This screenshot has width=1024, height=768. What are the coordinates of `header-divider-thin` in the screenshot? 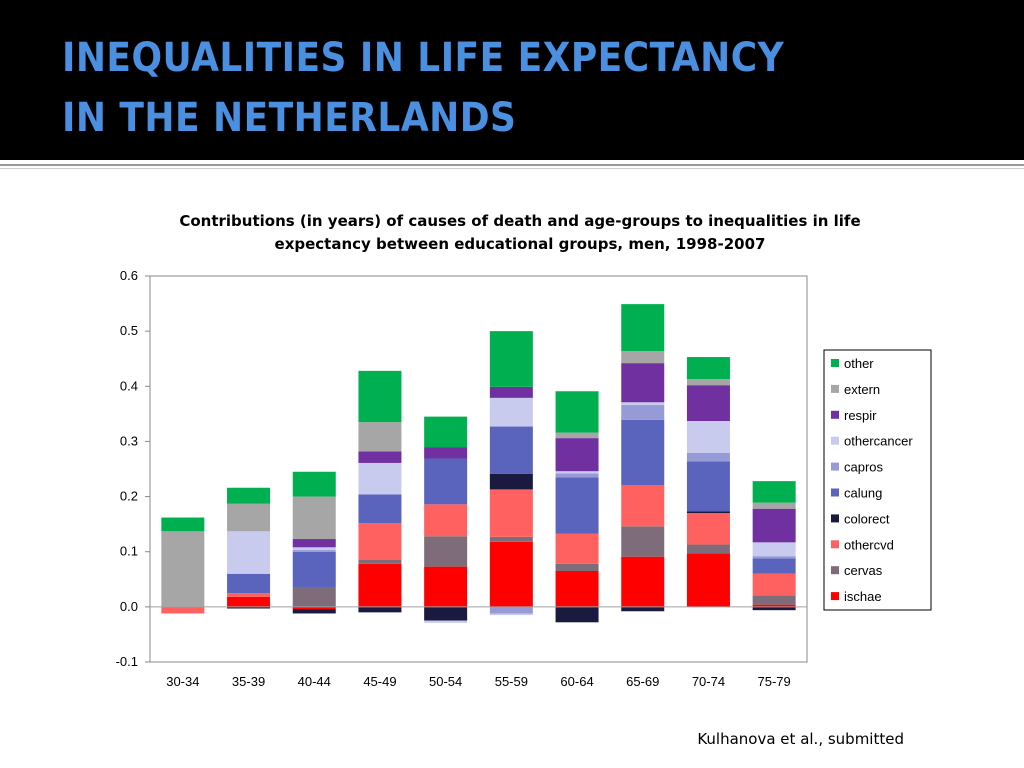 It's located at (512, 168).